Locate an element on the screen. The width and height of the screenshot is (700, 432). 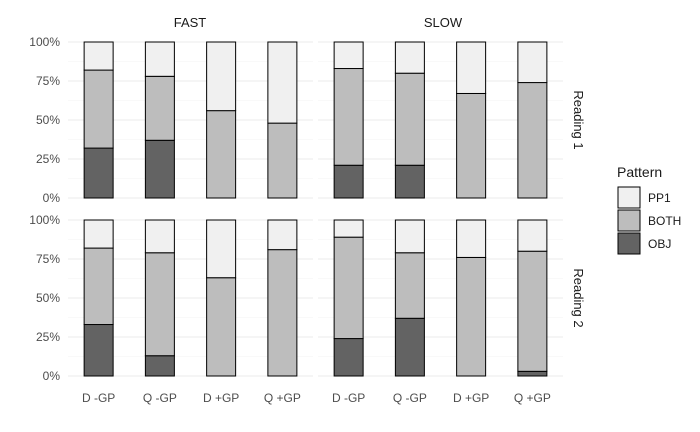
legend-swatch-obj is located at coordinates (629, 243).